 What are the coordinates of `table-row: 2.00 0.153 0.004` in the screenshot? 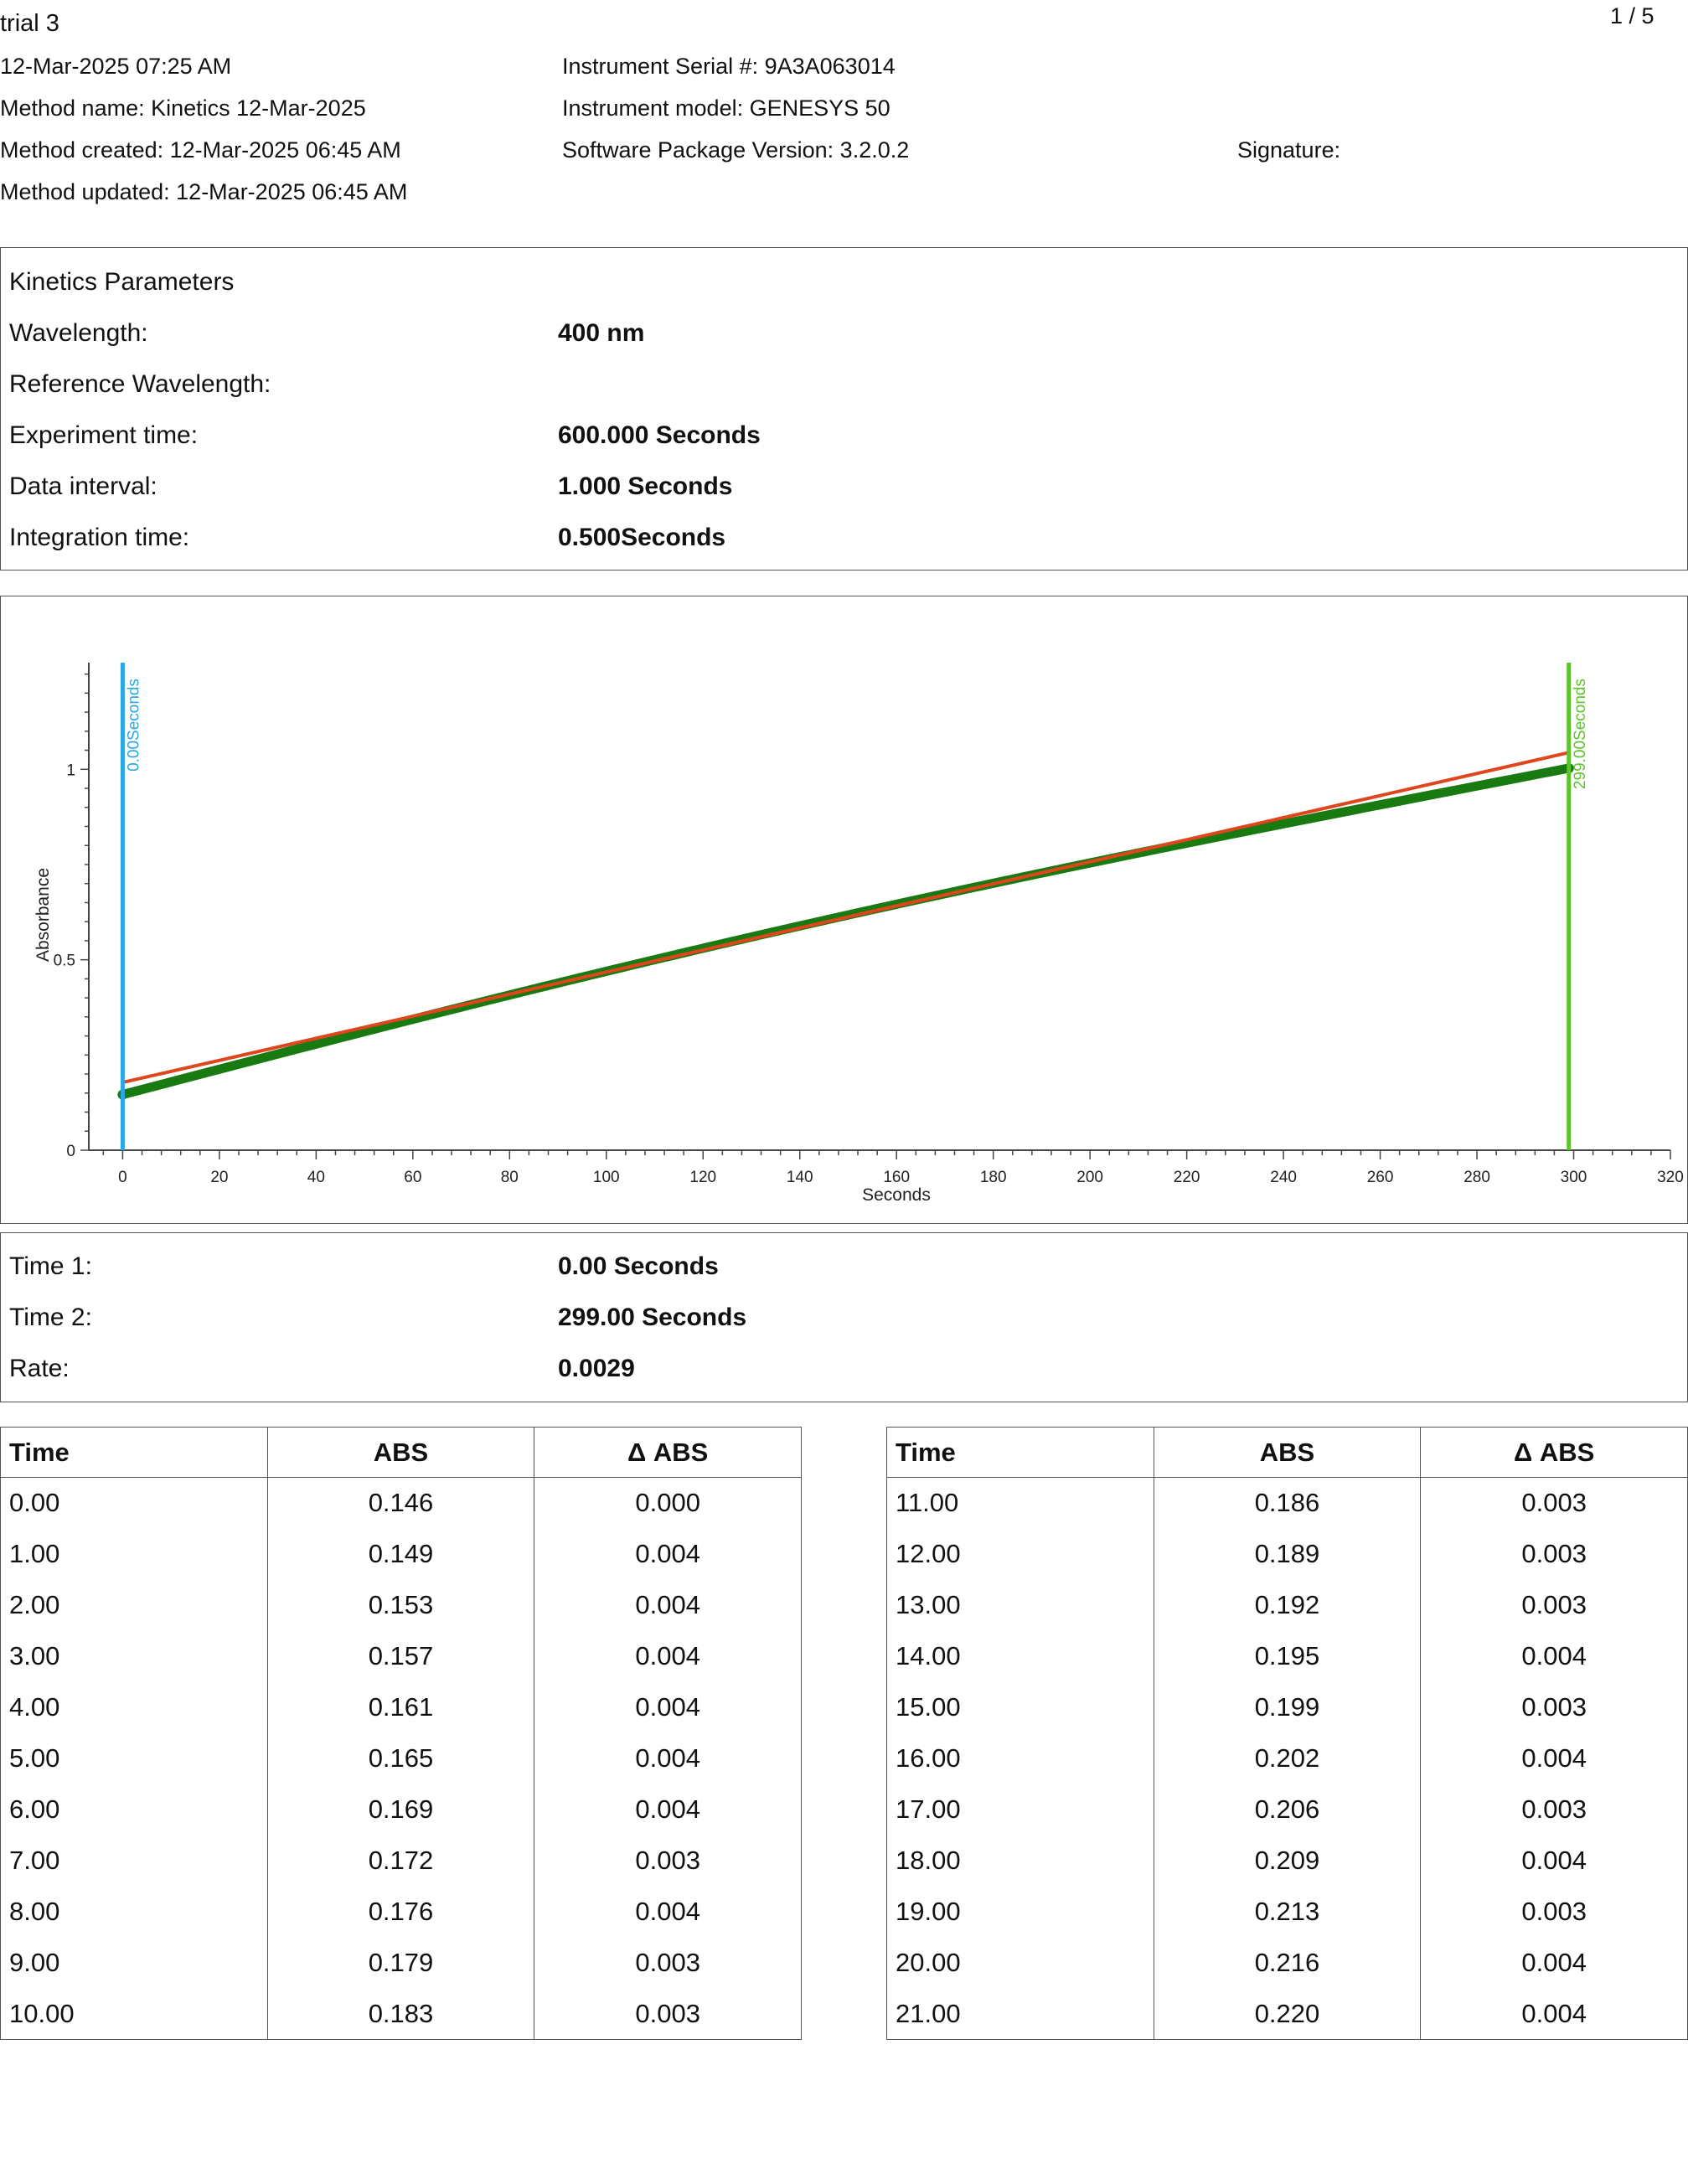 It's located at (401, 1605).